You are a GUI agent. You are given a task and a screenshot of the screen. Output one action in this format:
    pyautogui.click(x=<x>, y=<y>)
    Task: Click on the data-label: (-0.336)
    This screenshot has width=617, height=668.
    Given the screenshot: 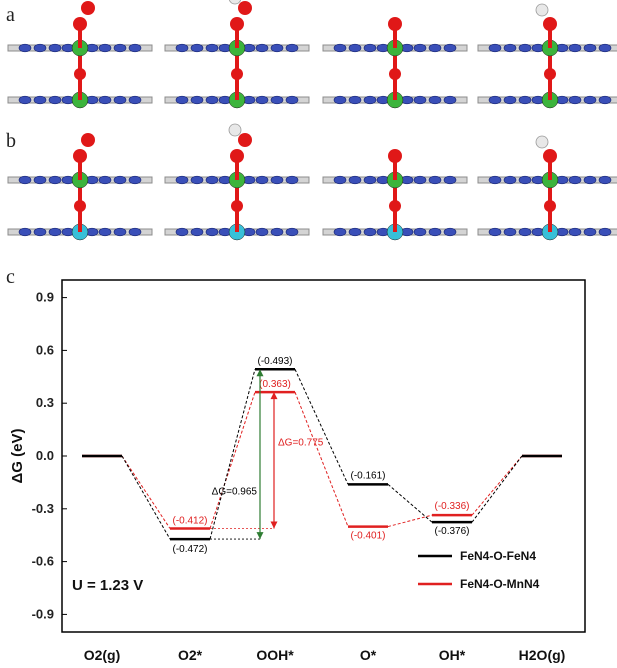 What is the action you would take?
    pyautogui.click(x=451, y=506)
    